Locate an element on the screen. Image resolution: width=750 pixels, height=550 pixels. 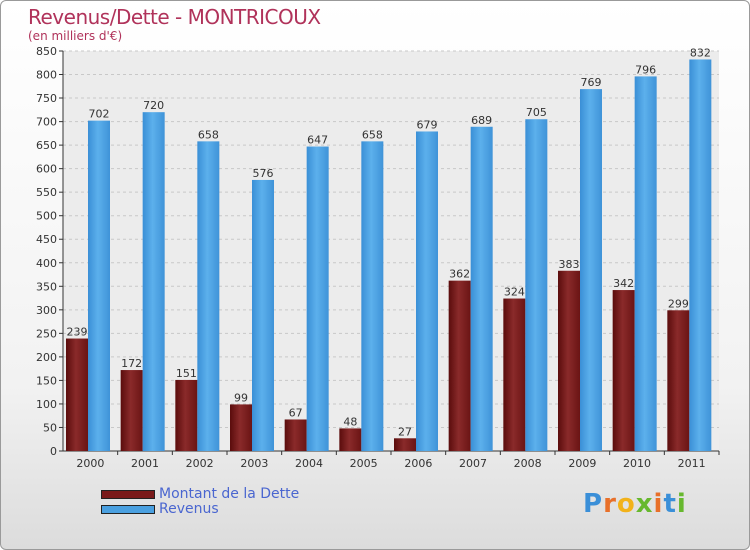
data-label-debt-2001: 172 is located at coordinates (131, 363).